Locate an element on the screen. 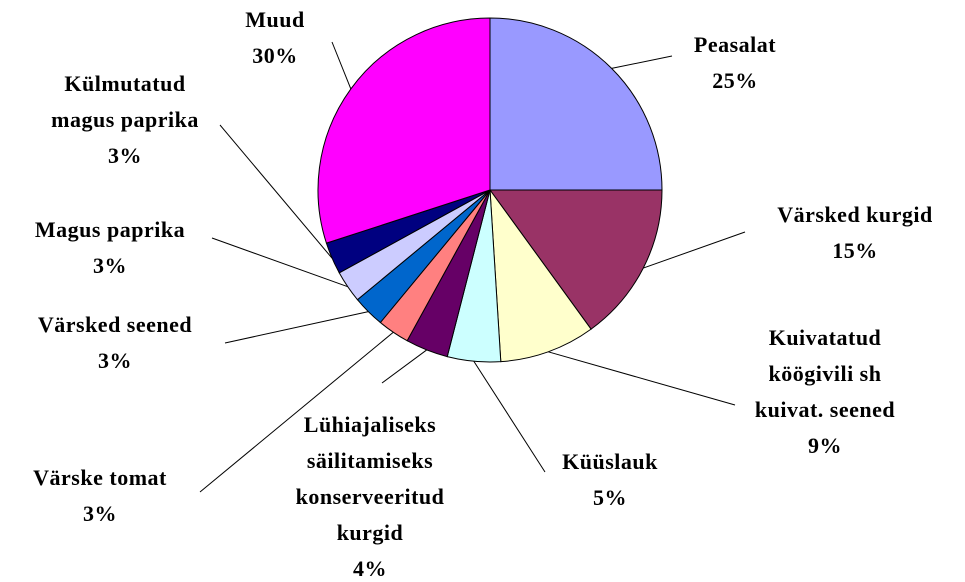  category-name: Kuivatatud köögivili sh kuivat. seened is located at coordinates (825, 373).